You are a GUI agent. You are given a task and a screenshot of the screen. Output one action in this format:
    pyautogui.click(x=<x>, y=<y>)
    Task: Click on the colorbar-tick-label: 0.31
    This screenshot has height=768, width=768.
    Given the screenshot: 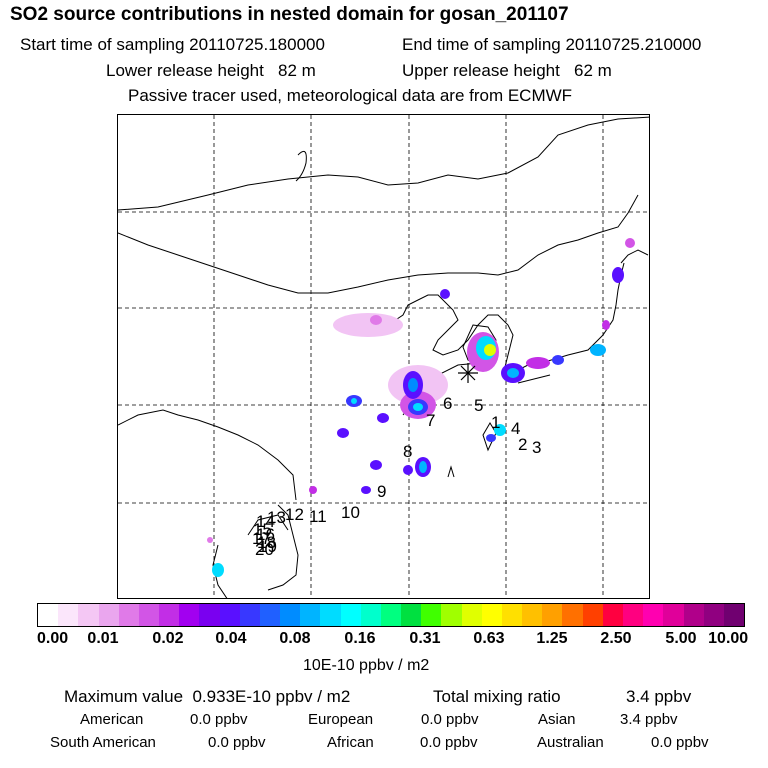 What is the action you would take?
    pyautogui.click(x=425, y=638)
    